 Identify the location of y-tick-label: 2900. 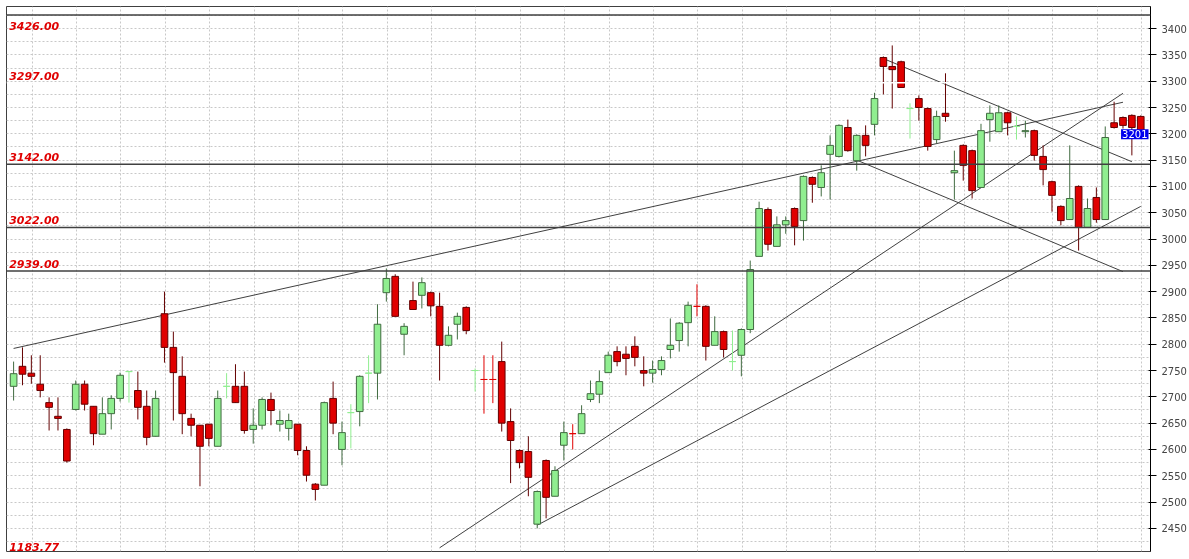
(1174, 292).